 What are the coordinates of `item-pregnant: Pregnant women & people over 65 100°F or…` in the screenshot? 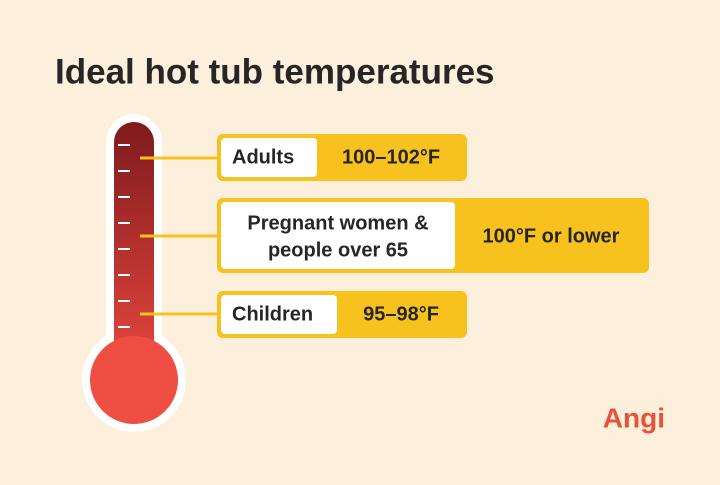 It's located at (433, 235).